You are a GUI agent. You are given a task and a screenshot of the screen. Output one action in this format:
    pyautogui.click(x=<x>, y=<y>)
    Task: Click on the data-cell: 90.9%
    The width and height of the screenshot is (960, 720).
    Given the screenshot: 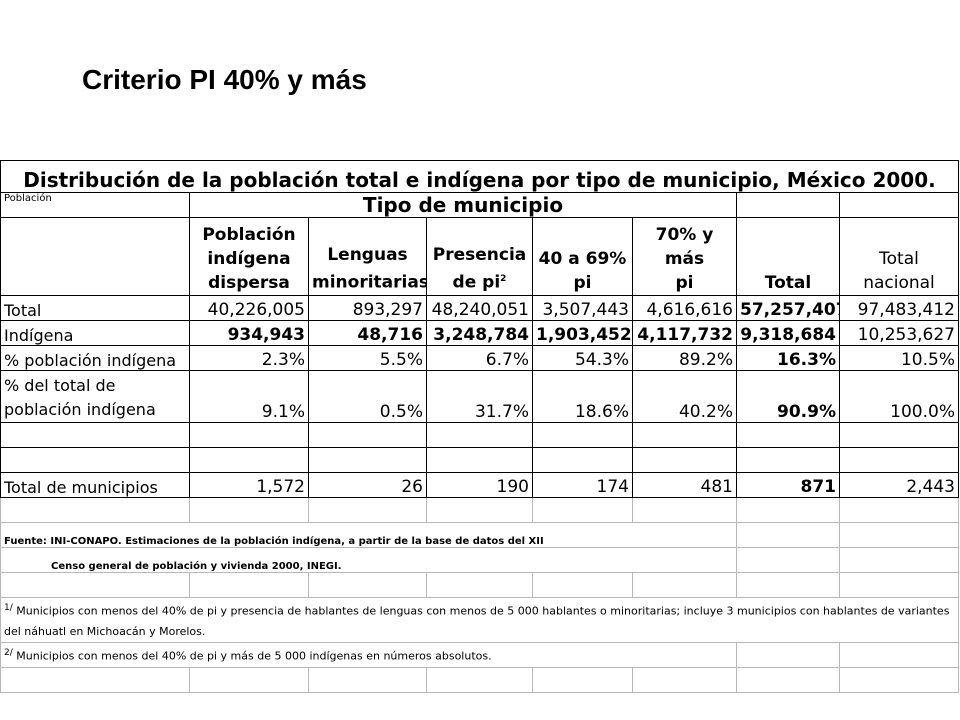 What is the action you would take?
    pyautogui.click(x=788, y=396)
    